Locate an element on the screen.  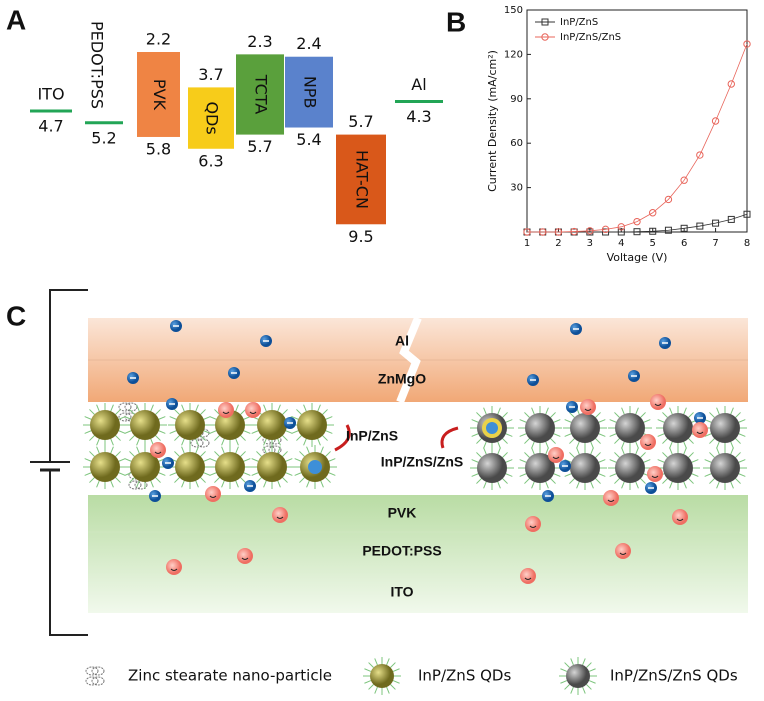
arrow is located at coordinates (342, 438).